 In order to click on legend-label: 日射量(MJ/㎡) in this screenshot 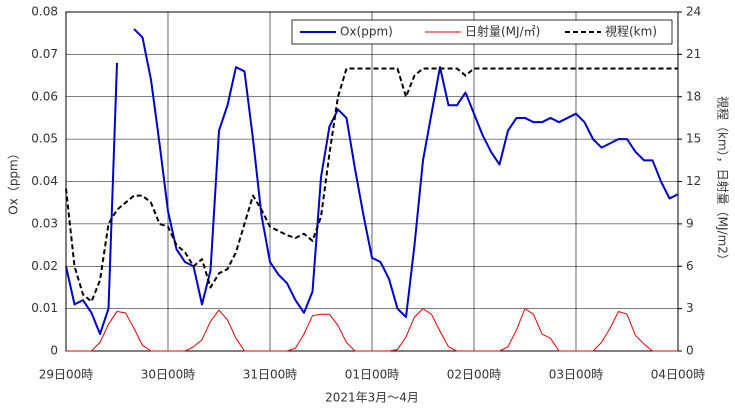, I will do `click(502, 31)`.